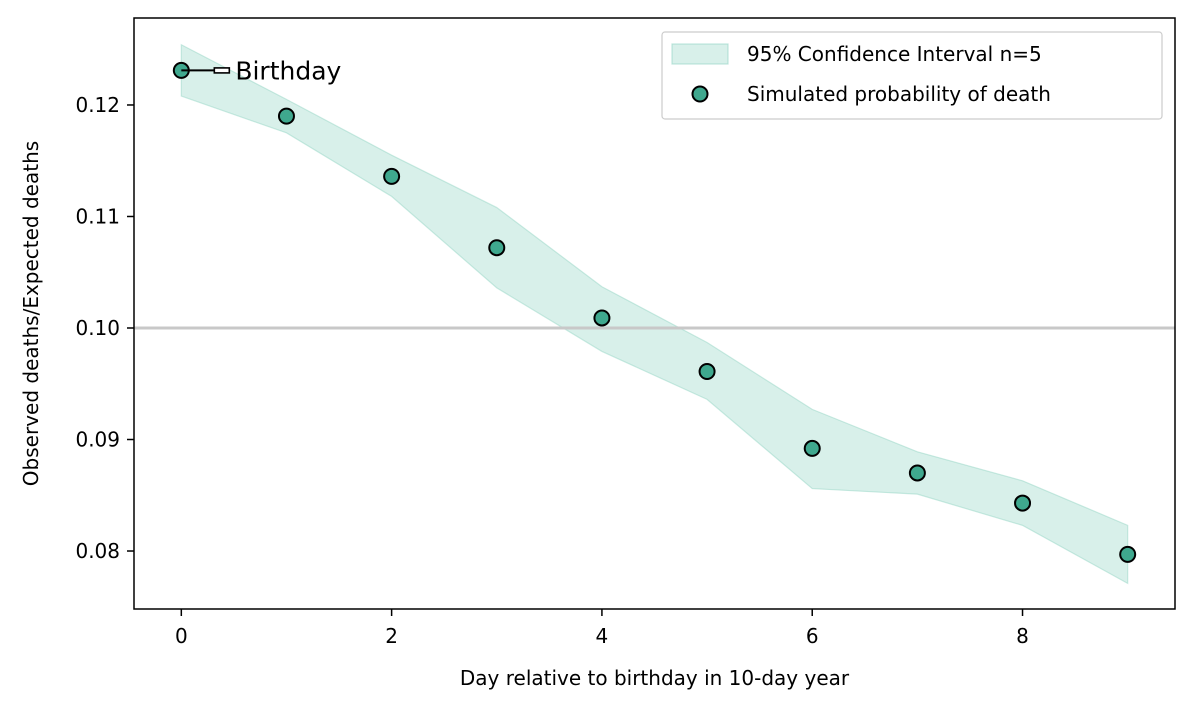  Describe the element at coordinates (288, 70) in the screenshot. I see `annotation-birthday: Birthday` at that location.